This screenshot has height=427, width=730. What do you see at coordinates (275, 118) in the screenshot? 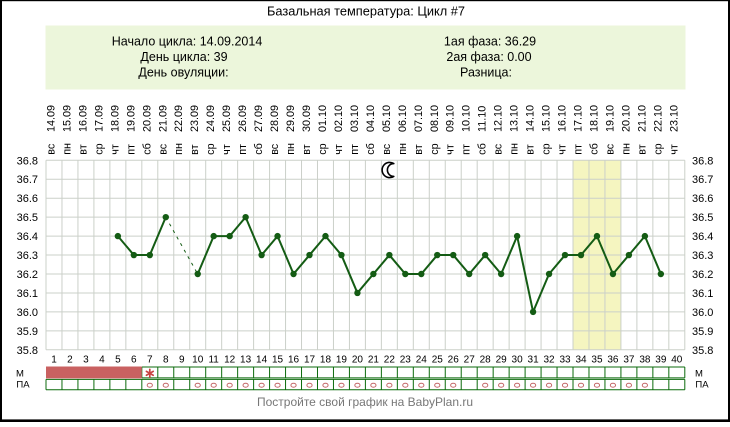
I see `svg-text: 28.09` at bounding box center [275, 118].